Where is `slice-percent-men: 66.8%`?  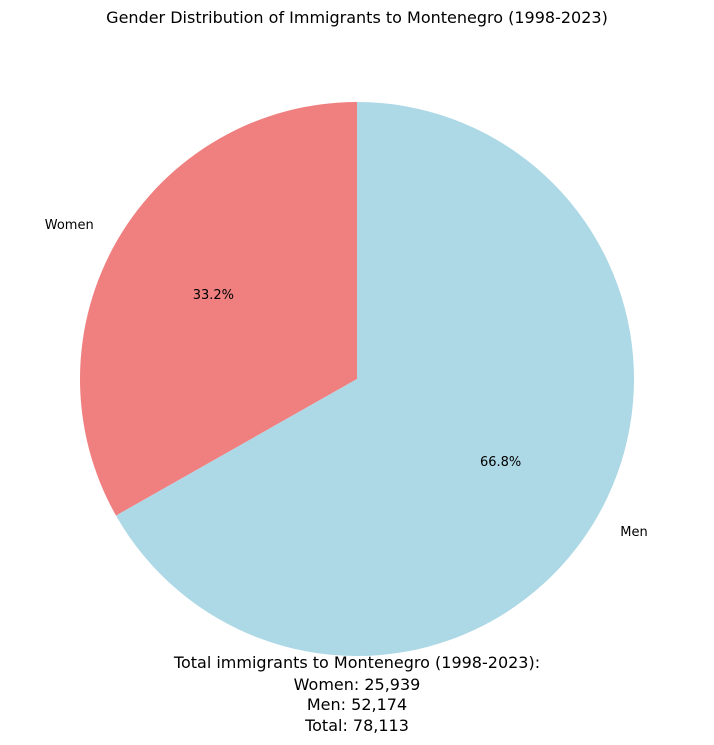
slice-percent-men: 66.8% is located at coordinates (500, 462).